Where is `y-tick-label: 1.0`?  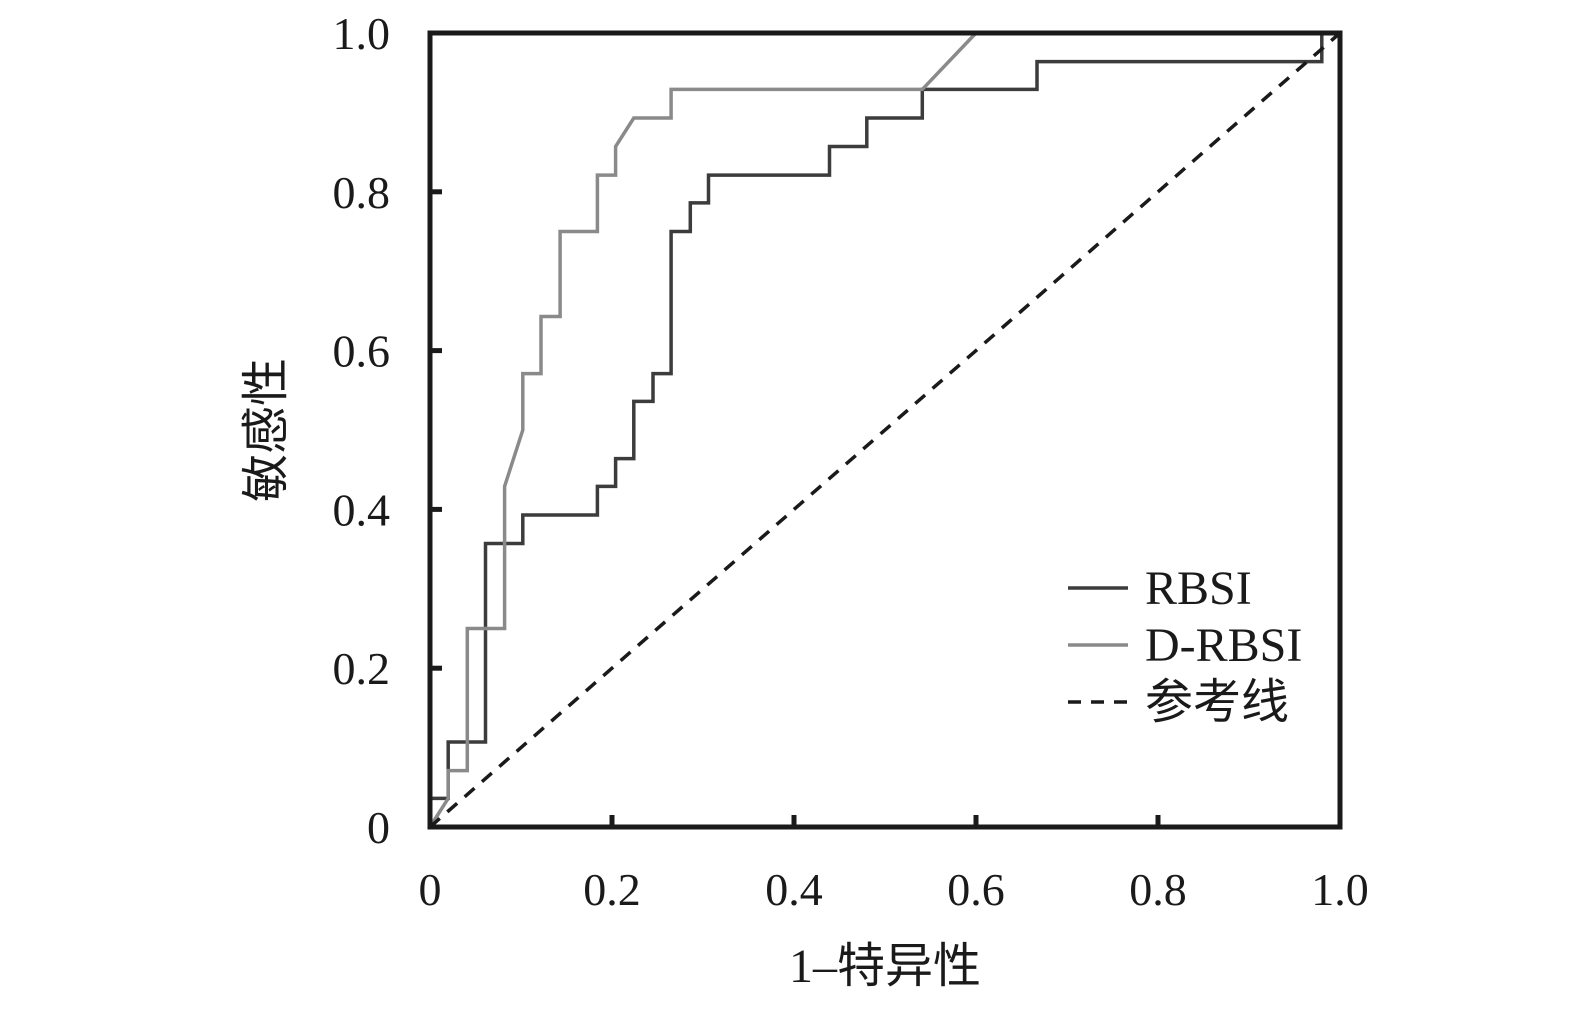
y-tick-label: 1.0 is located at coordinates (362, 33).